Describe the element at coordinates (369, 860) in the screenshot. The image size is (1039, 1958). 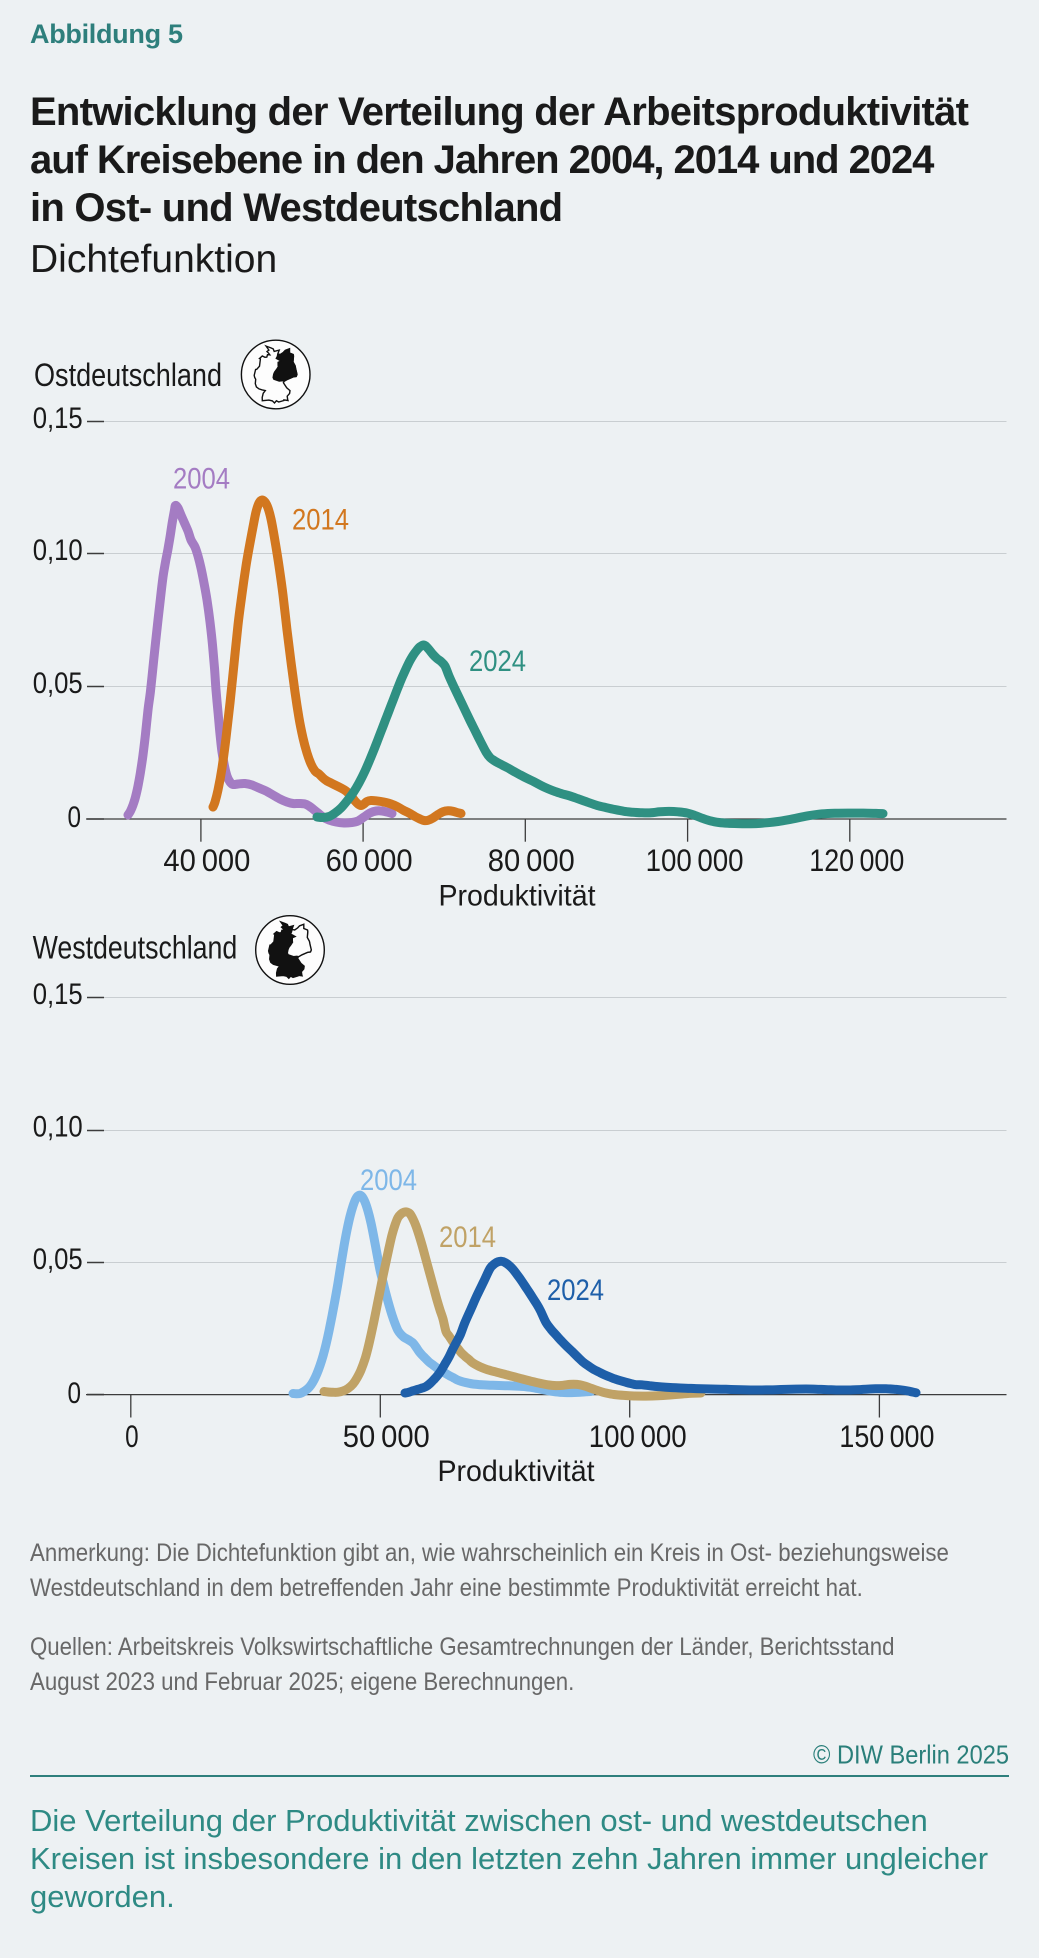
I see `svg-text: 60 000` at that location.